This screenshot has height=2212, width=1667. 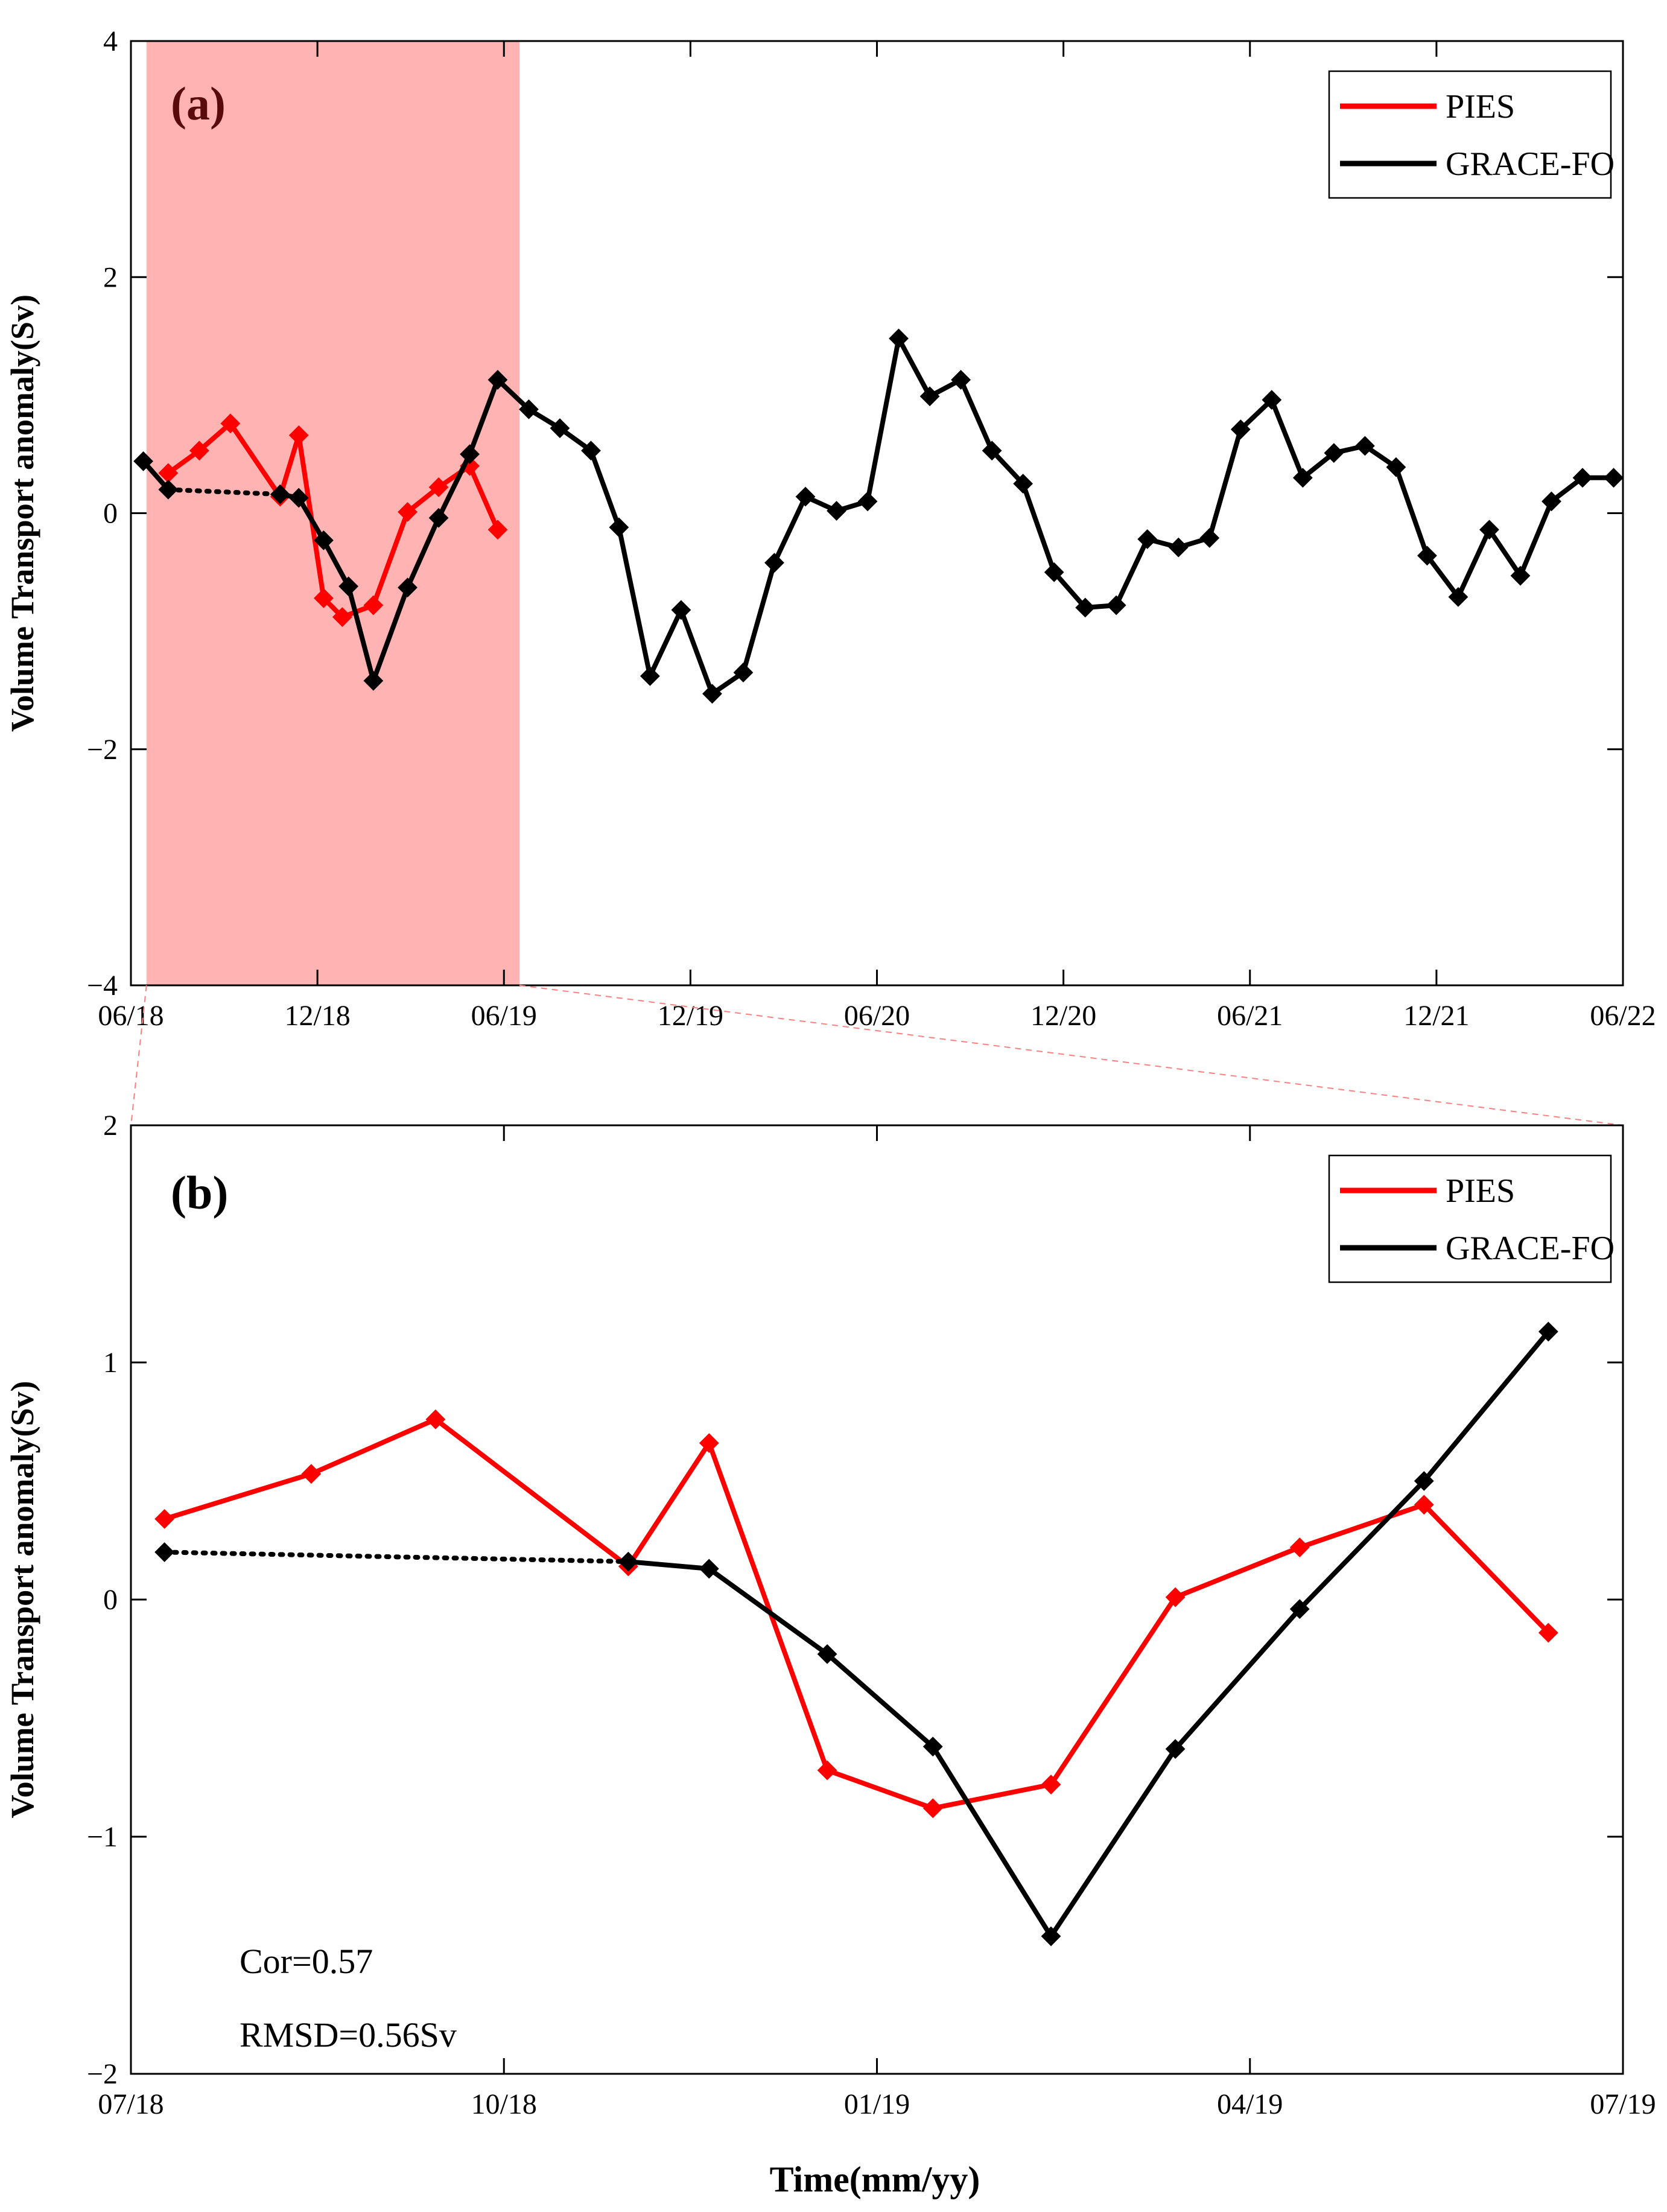 What do you see at coordinates (348, 2035) in the screenshot?
I see `rmsd-annotation: RMSD=0.56Sv` at bounding box center [348, 2035].